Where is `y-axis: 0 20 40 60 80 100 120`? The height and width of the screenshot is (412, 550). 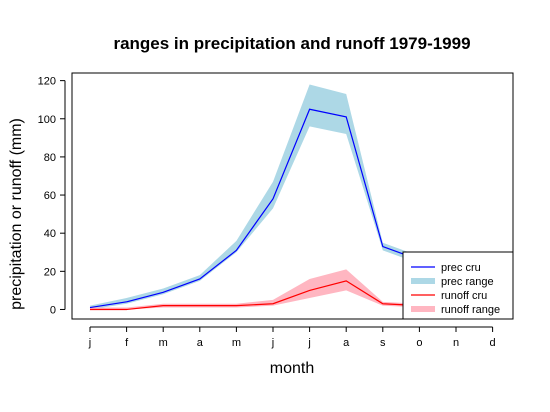
y-axis: 0 20 40 60 80 100 120 is located at coordinates (52, 196).